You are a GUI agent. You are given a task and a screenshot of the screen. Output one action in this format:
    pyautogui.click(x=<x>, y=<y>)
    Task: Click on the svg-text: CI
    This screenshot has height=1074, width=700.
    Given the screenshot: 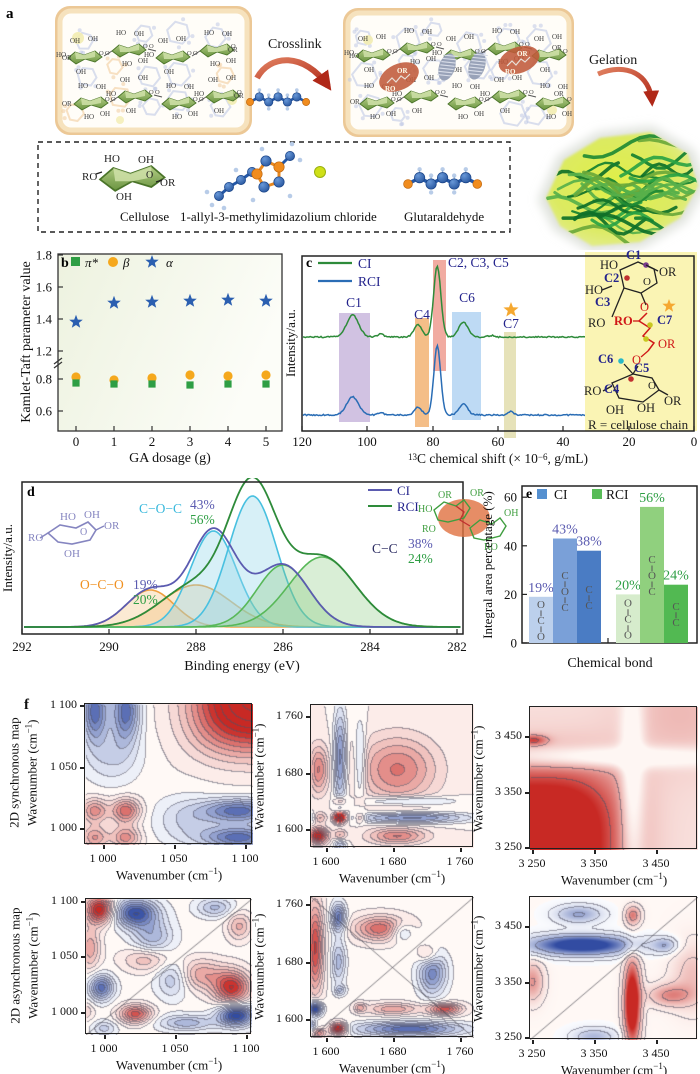 What is the action you would take?
    pyautogui.click(x=403, y=490)
    